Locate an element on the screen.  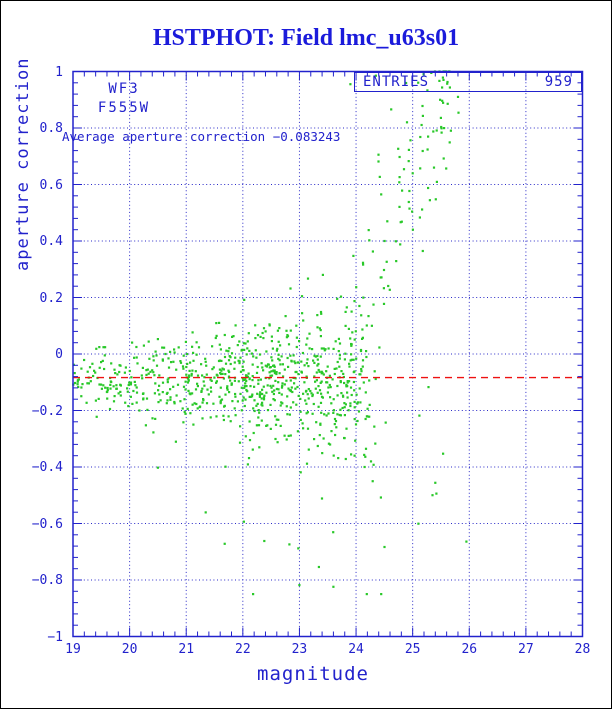
y-tick-label: −0.8 is located at coordinates (47, 580).